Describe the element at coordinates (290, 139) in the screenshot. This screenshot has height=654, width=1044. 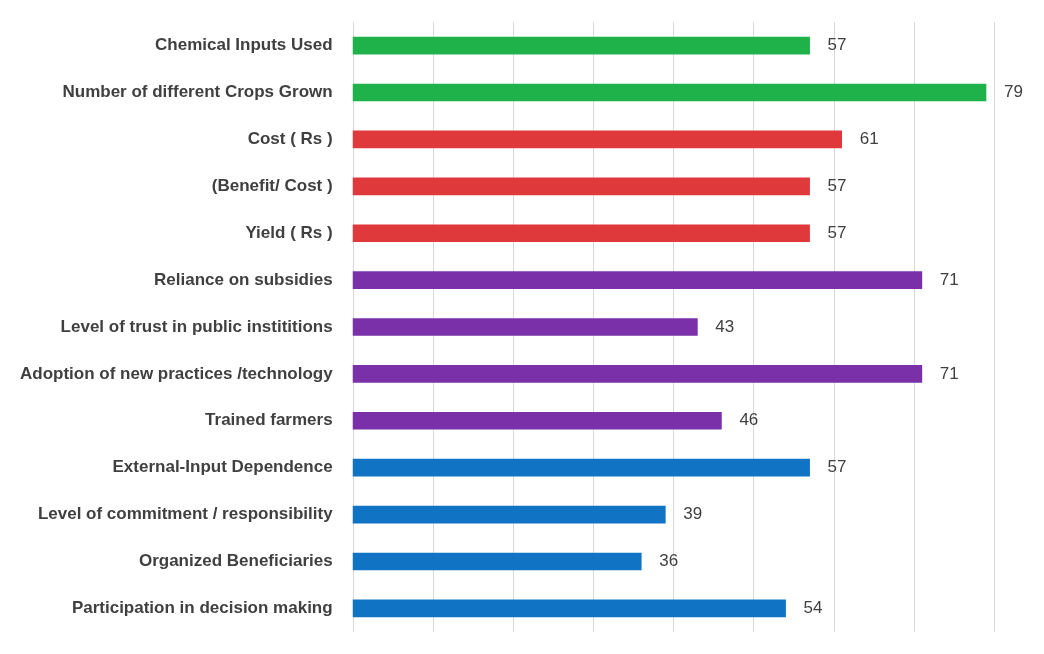
I see `y-tick-label: Cost ( Rs )` at that location.